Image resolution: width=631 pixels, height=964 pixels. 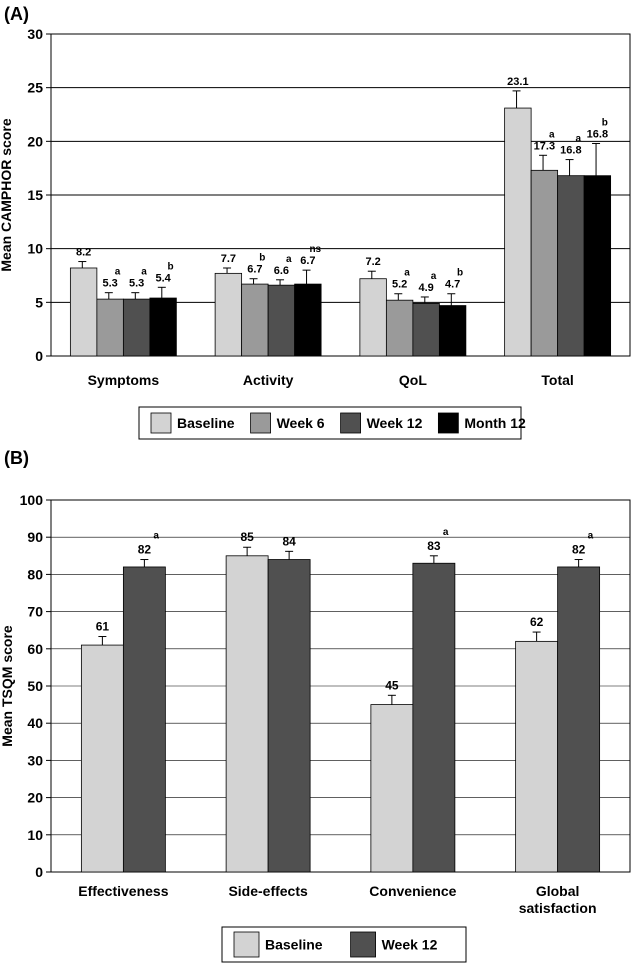 I want to click on y-tick-label: 25, so click(x=35, y=88).